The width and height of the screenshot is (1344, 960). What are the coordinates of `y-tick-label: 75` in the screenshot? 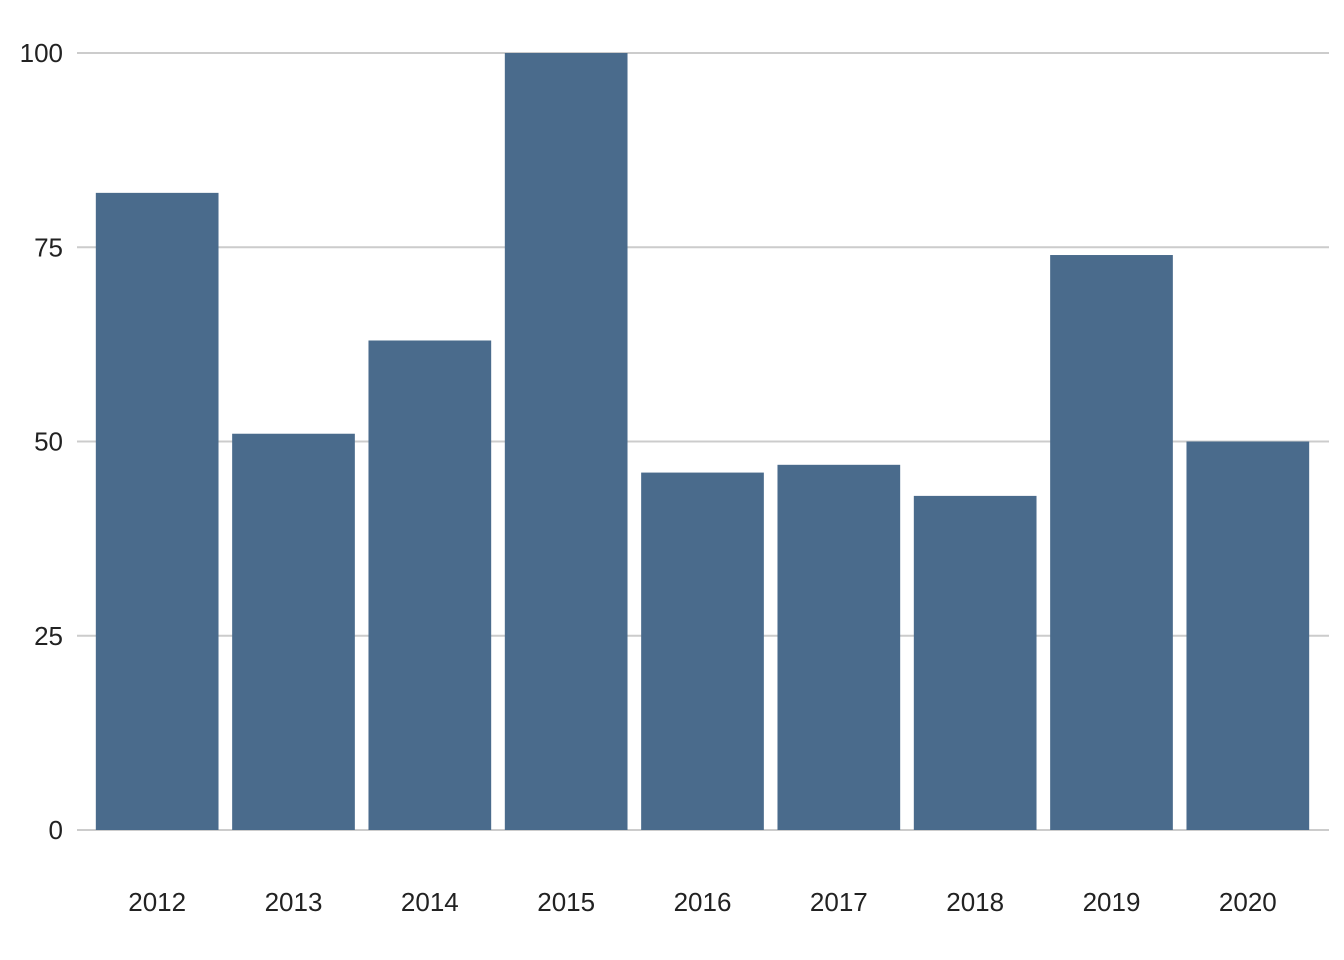 It's located at (48, 247).